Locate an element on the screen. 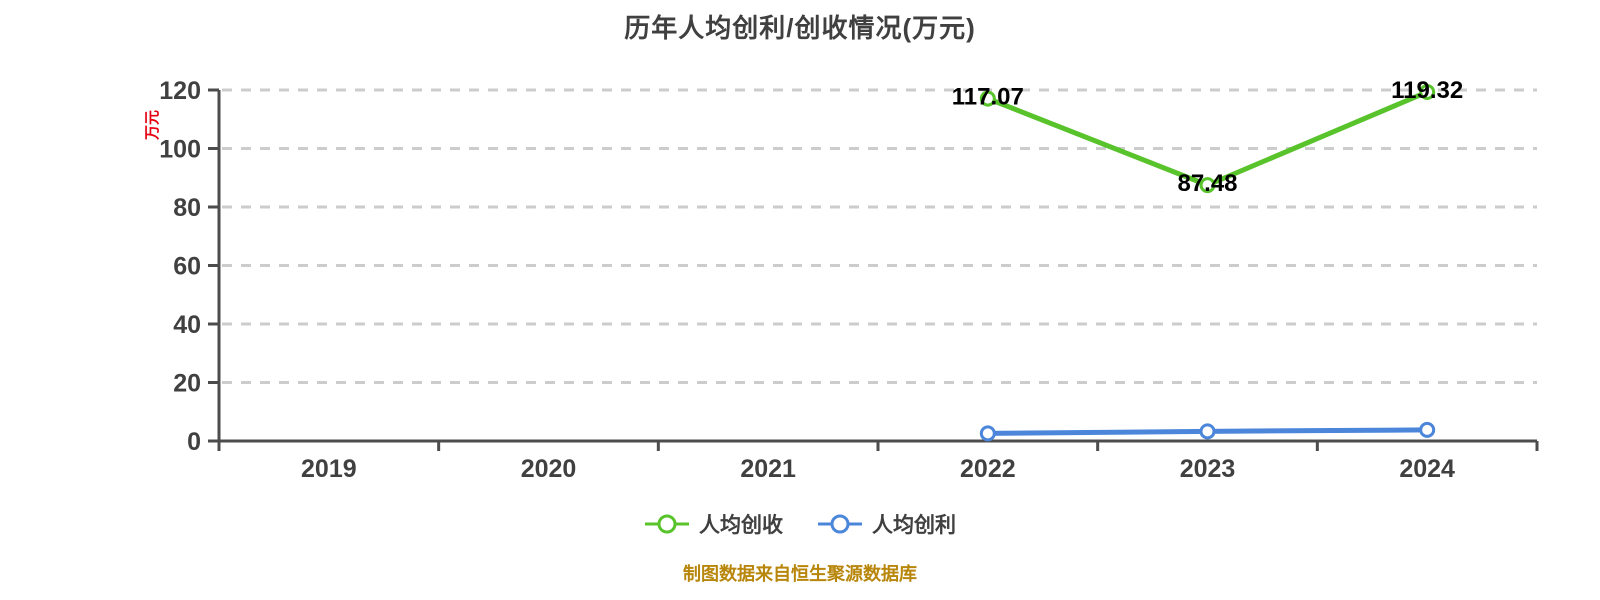 This screenshot has width=1600, height=600. x-axis-tick-label: 2019 is located at coordinates (329, 469).